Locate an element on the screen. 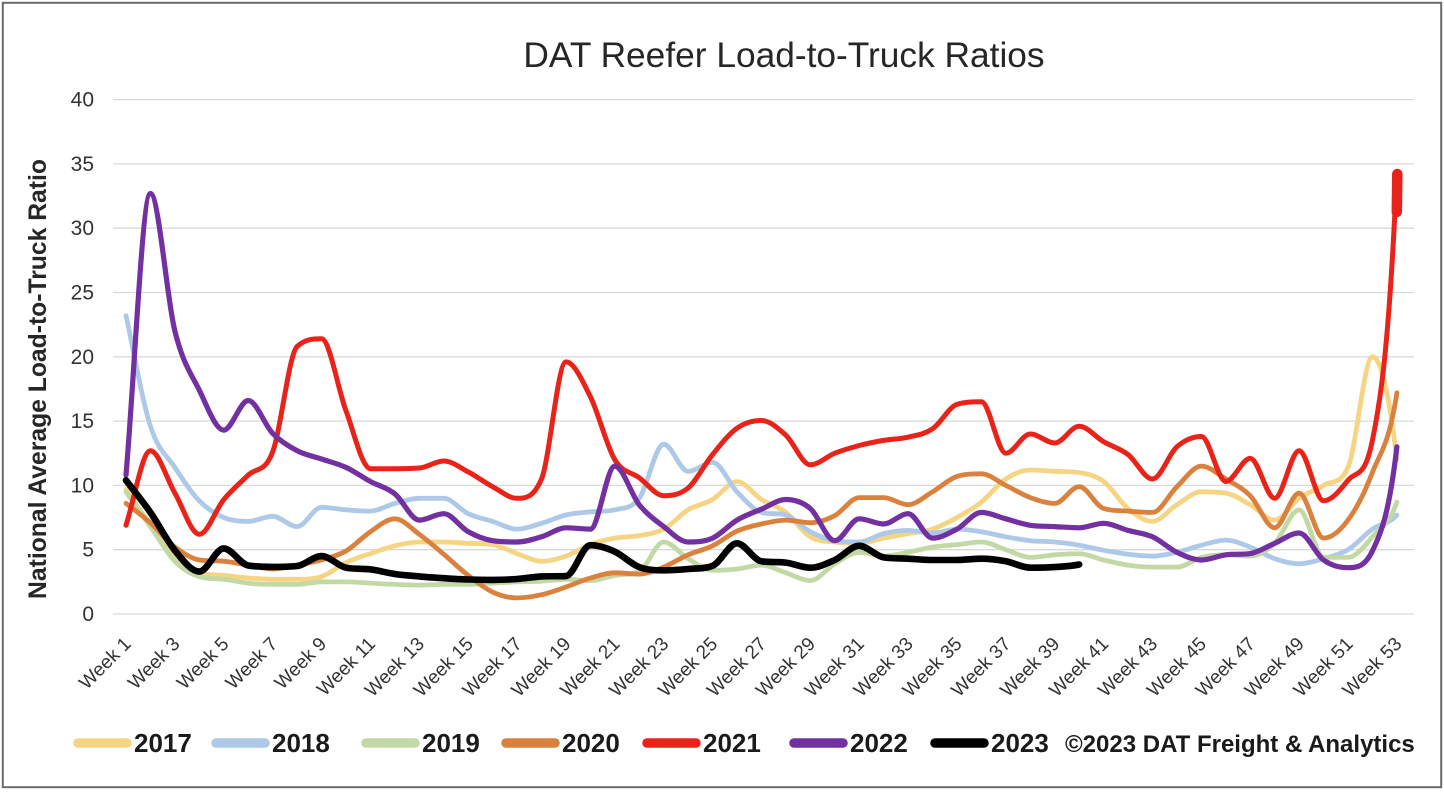 The image size is (1444, 795). svg-text: 15 is located at coordinates (82, 421).